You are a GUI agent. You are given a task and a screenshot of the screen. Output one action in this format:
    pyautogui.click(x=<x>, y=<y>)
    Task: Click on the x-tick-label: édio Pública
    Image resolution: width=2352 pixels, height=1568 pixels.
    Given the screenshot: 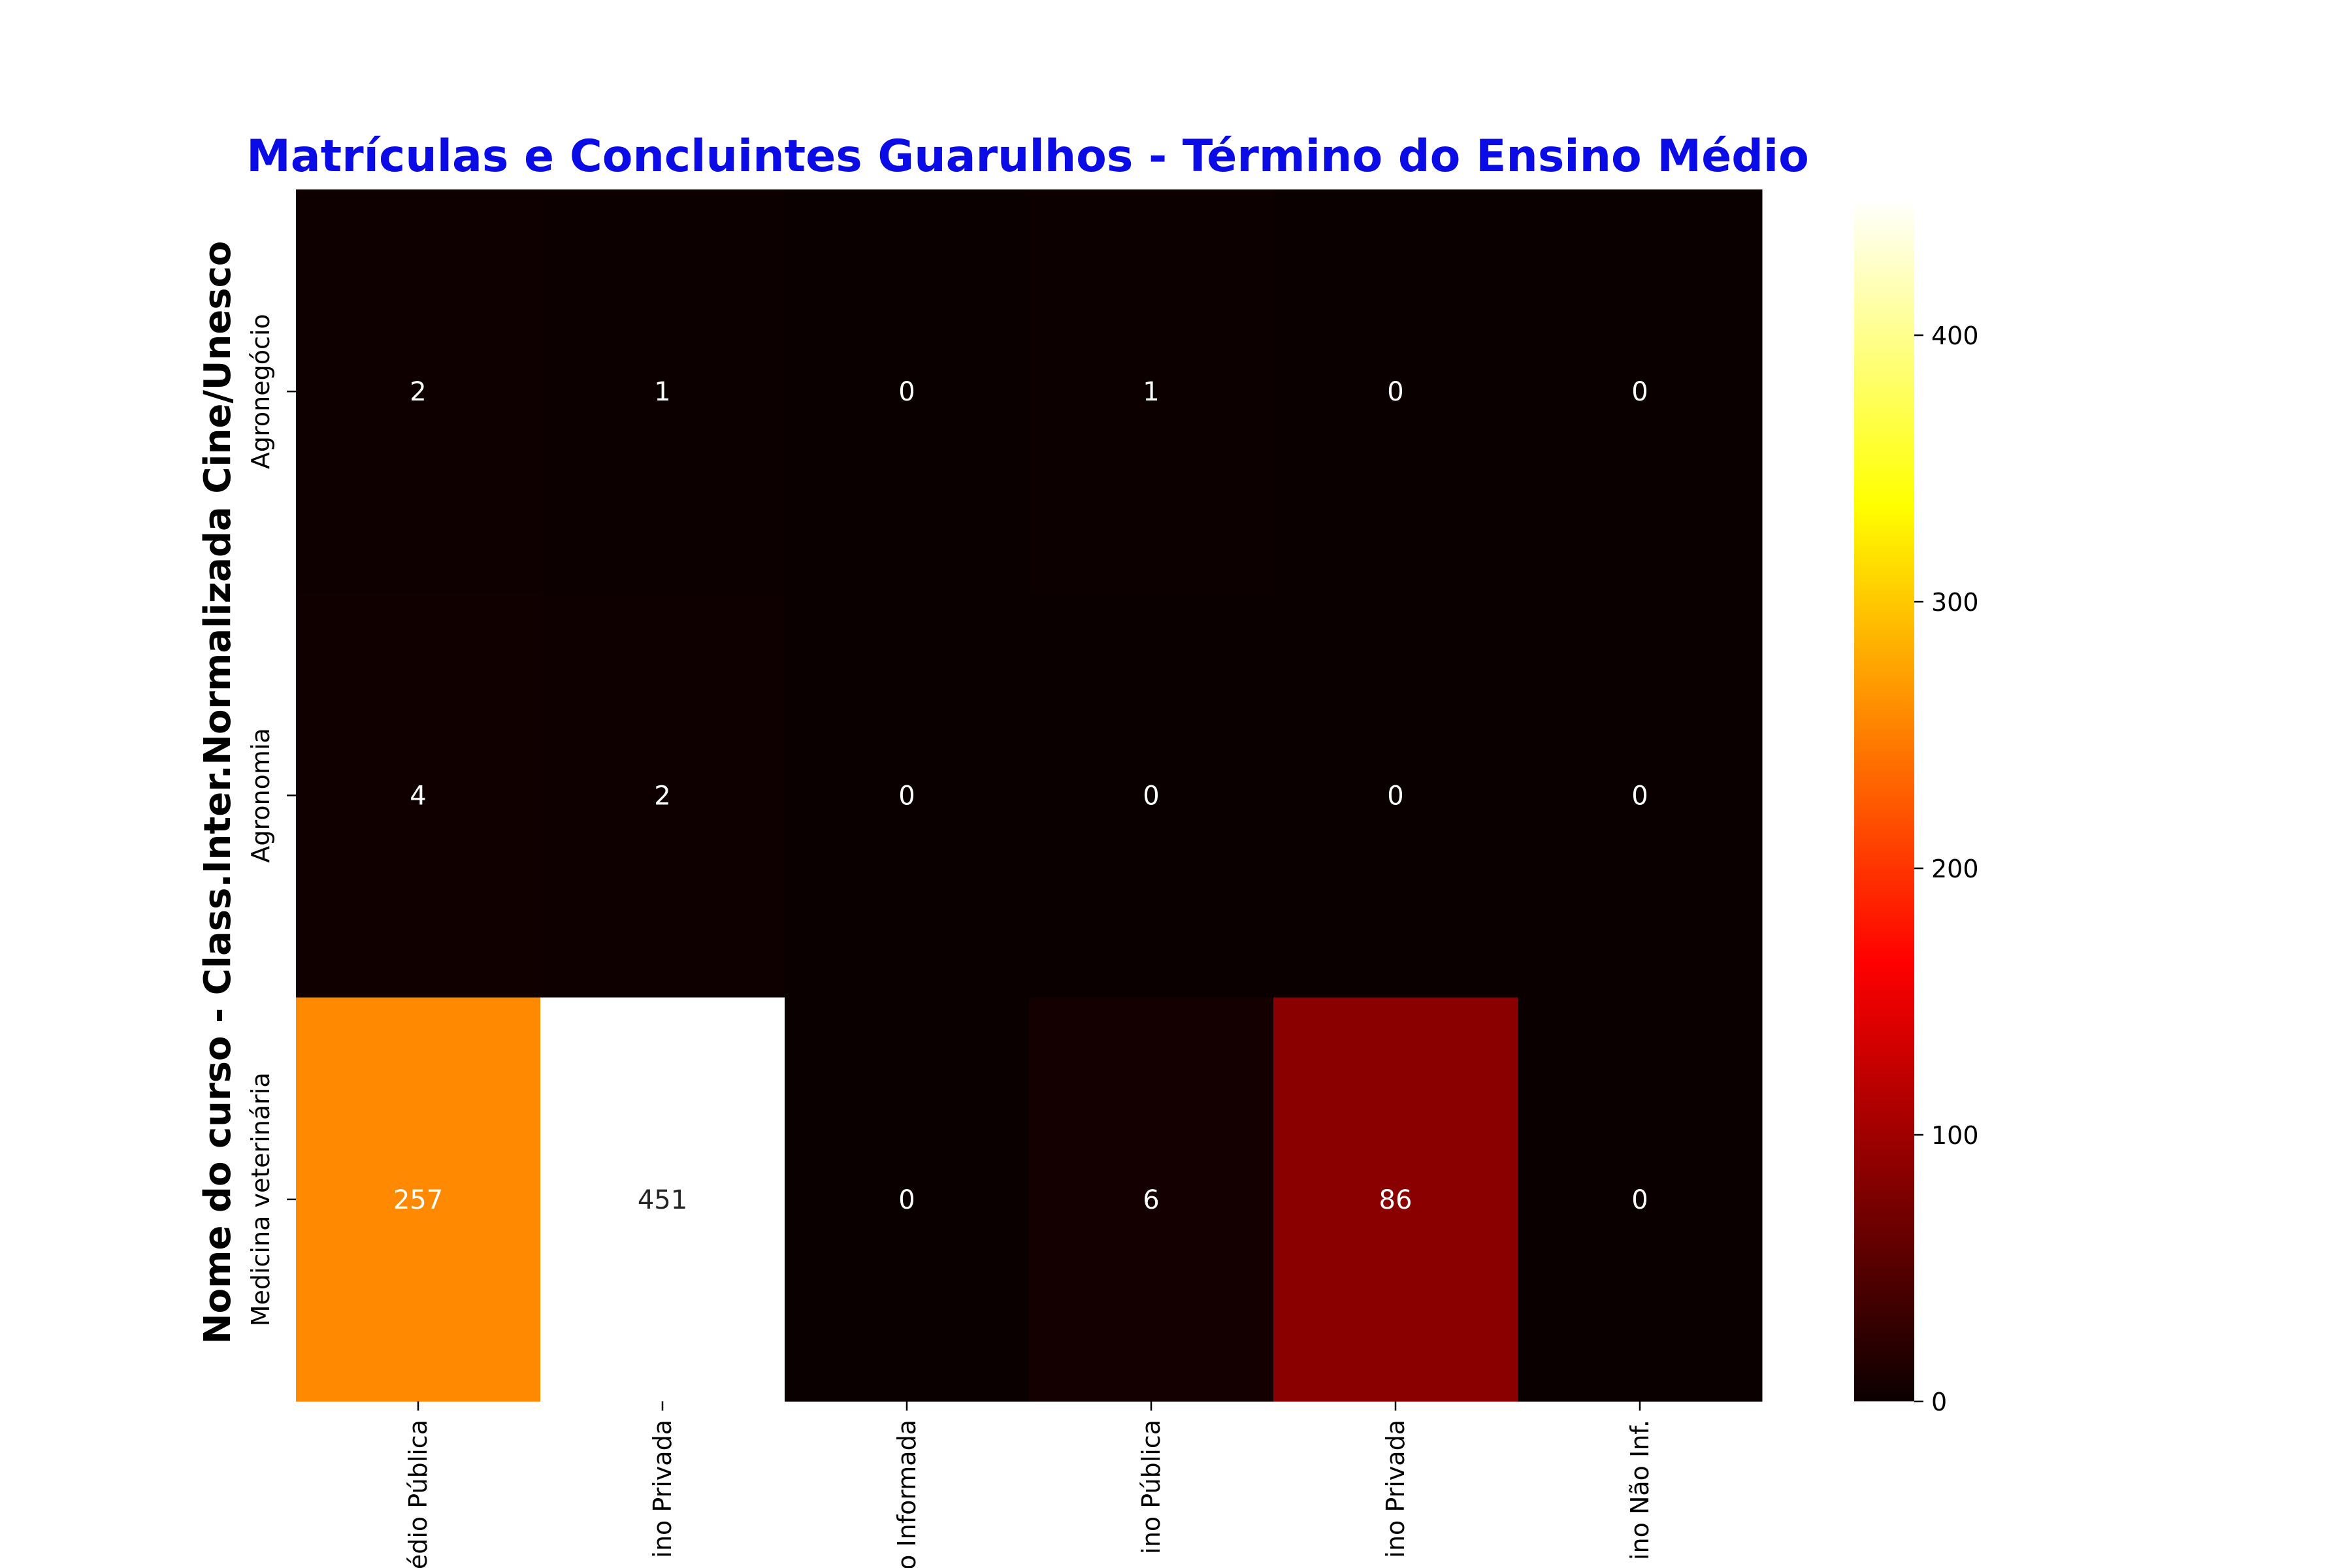 What is the action you would take?
    pyautogui.click(x=418, y=1494)
    